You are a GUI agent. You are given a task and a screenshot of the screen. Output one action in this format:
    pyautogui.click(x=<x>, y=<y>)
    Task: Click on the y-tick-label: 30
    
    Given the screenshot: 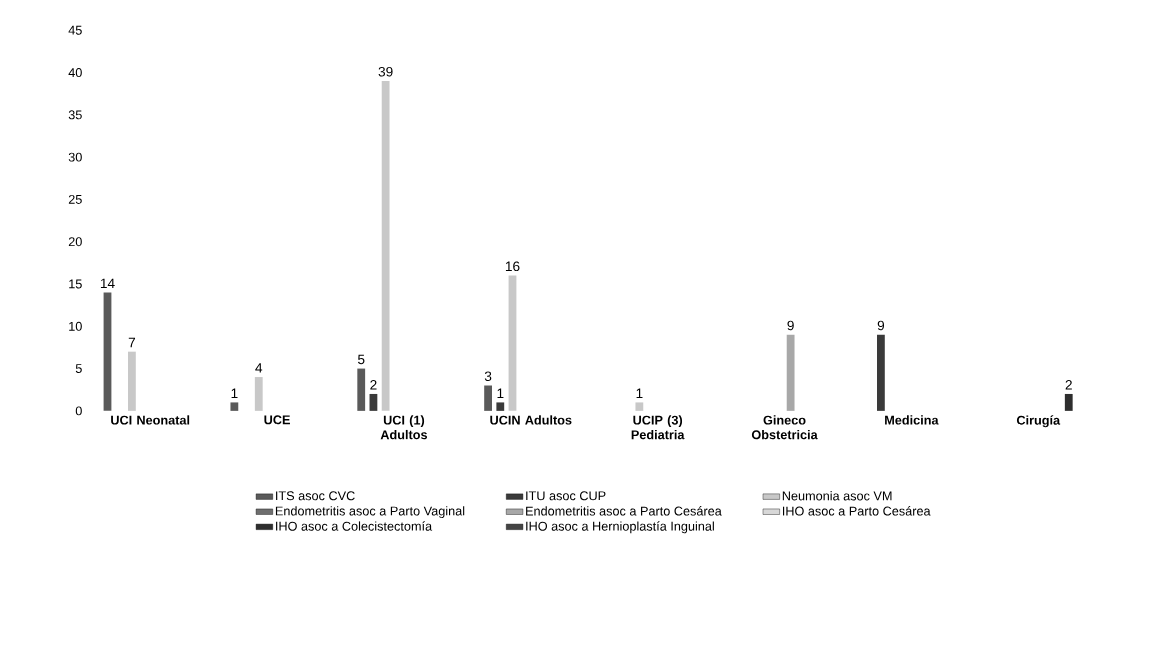 What is the action you would take?
    pyautogui.click(x=75, y=157)
    